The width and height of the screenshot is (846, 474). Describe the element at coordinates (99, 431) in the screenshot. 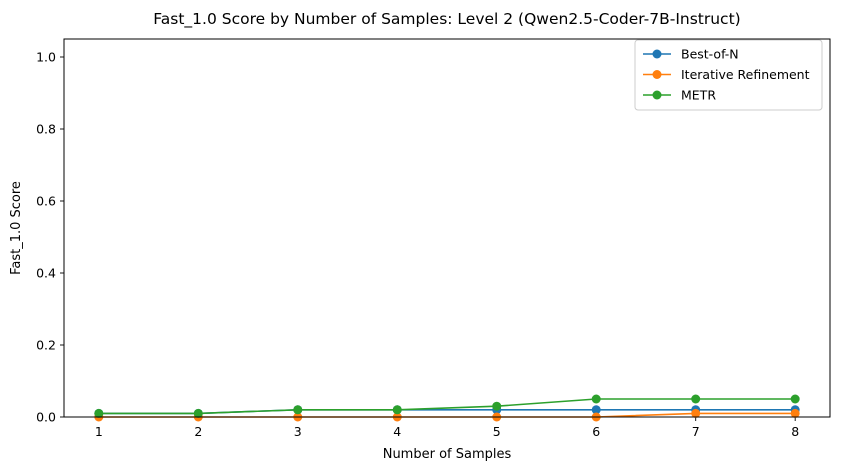

I see `x-tick-label: 1` at that location.